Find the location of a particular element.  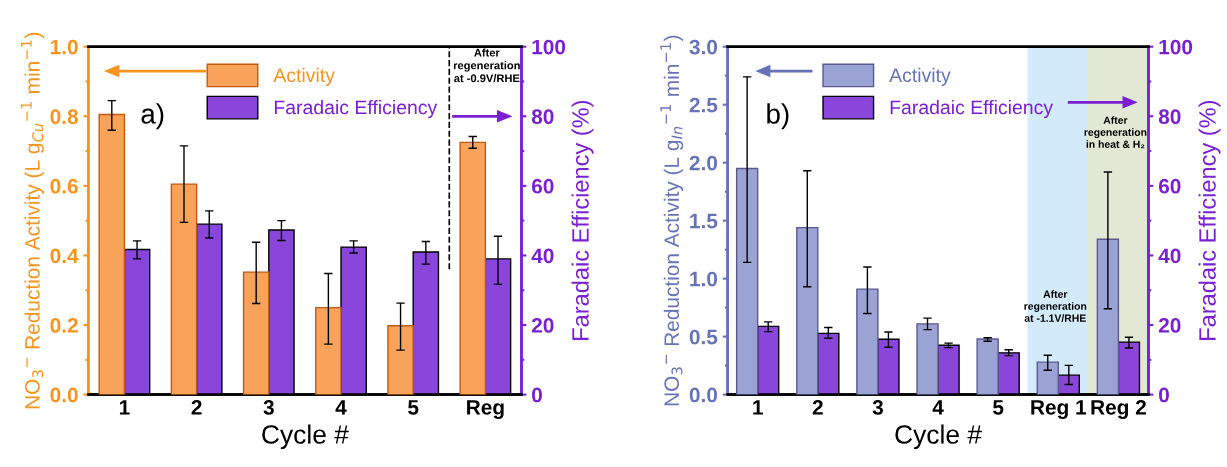

x-tick-label: Reg 2 is located at coordinates (1118, 409).